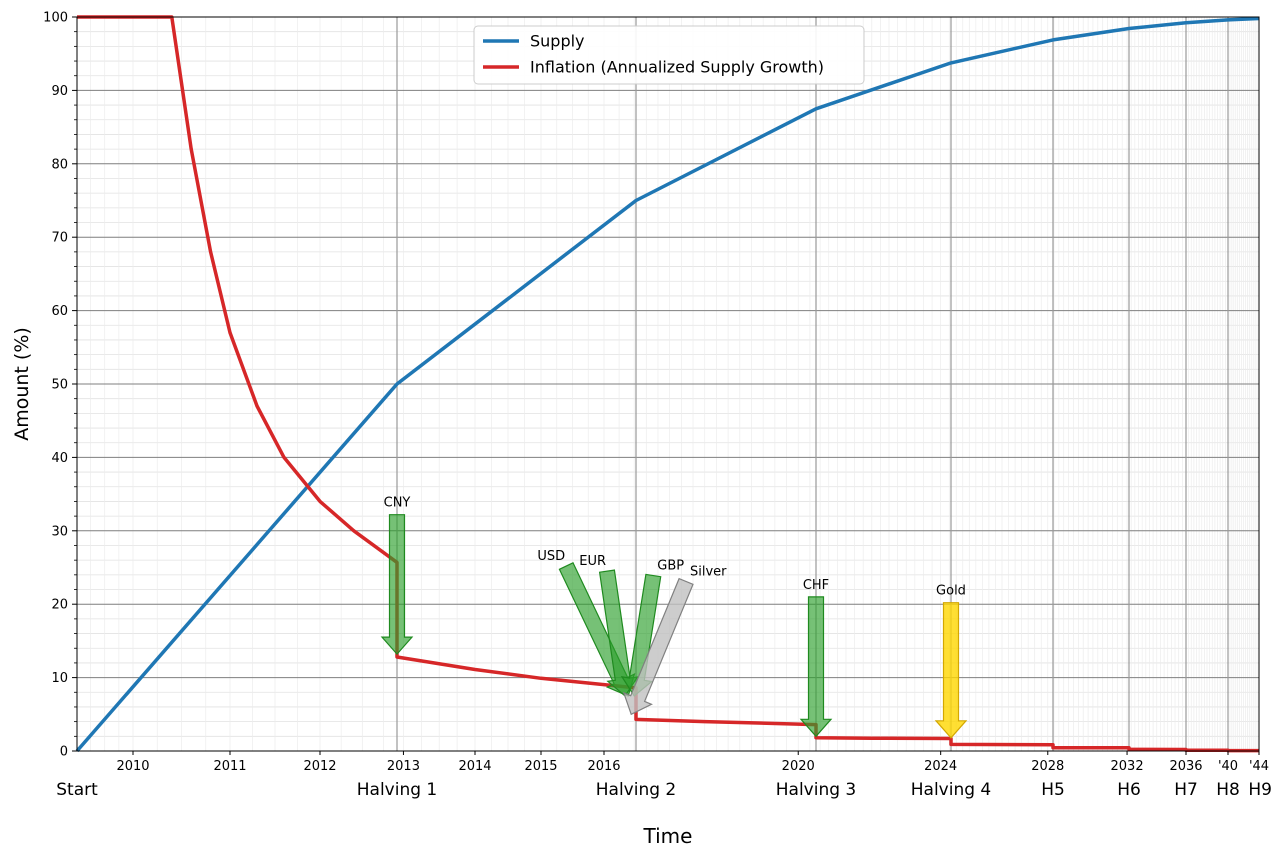 This screenshot has height=853, width=1280. I want to click on x-year-tick-label: 2032, so click(1127, 766).